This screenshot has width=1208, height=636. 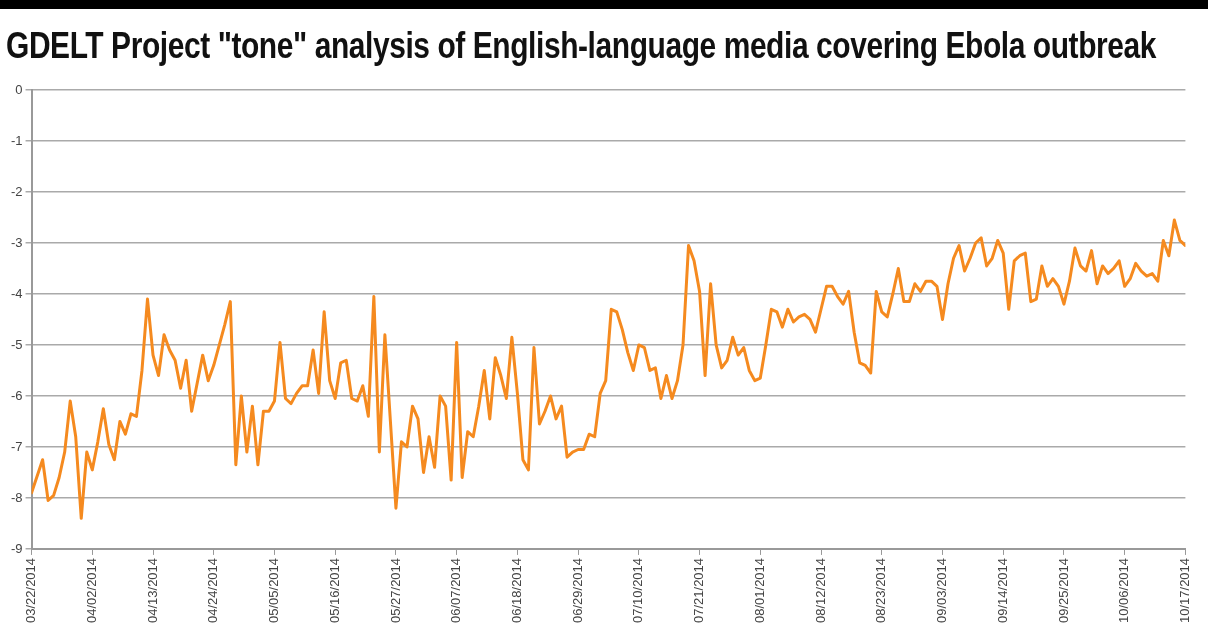 What do you see at coordinates (17, 191) in the screenshot?
I see `y-tick-label: -2` at bounding box center [17, 191].